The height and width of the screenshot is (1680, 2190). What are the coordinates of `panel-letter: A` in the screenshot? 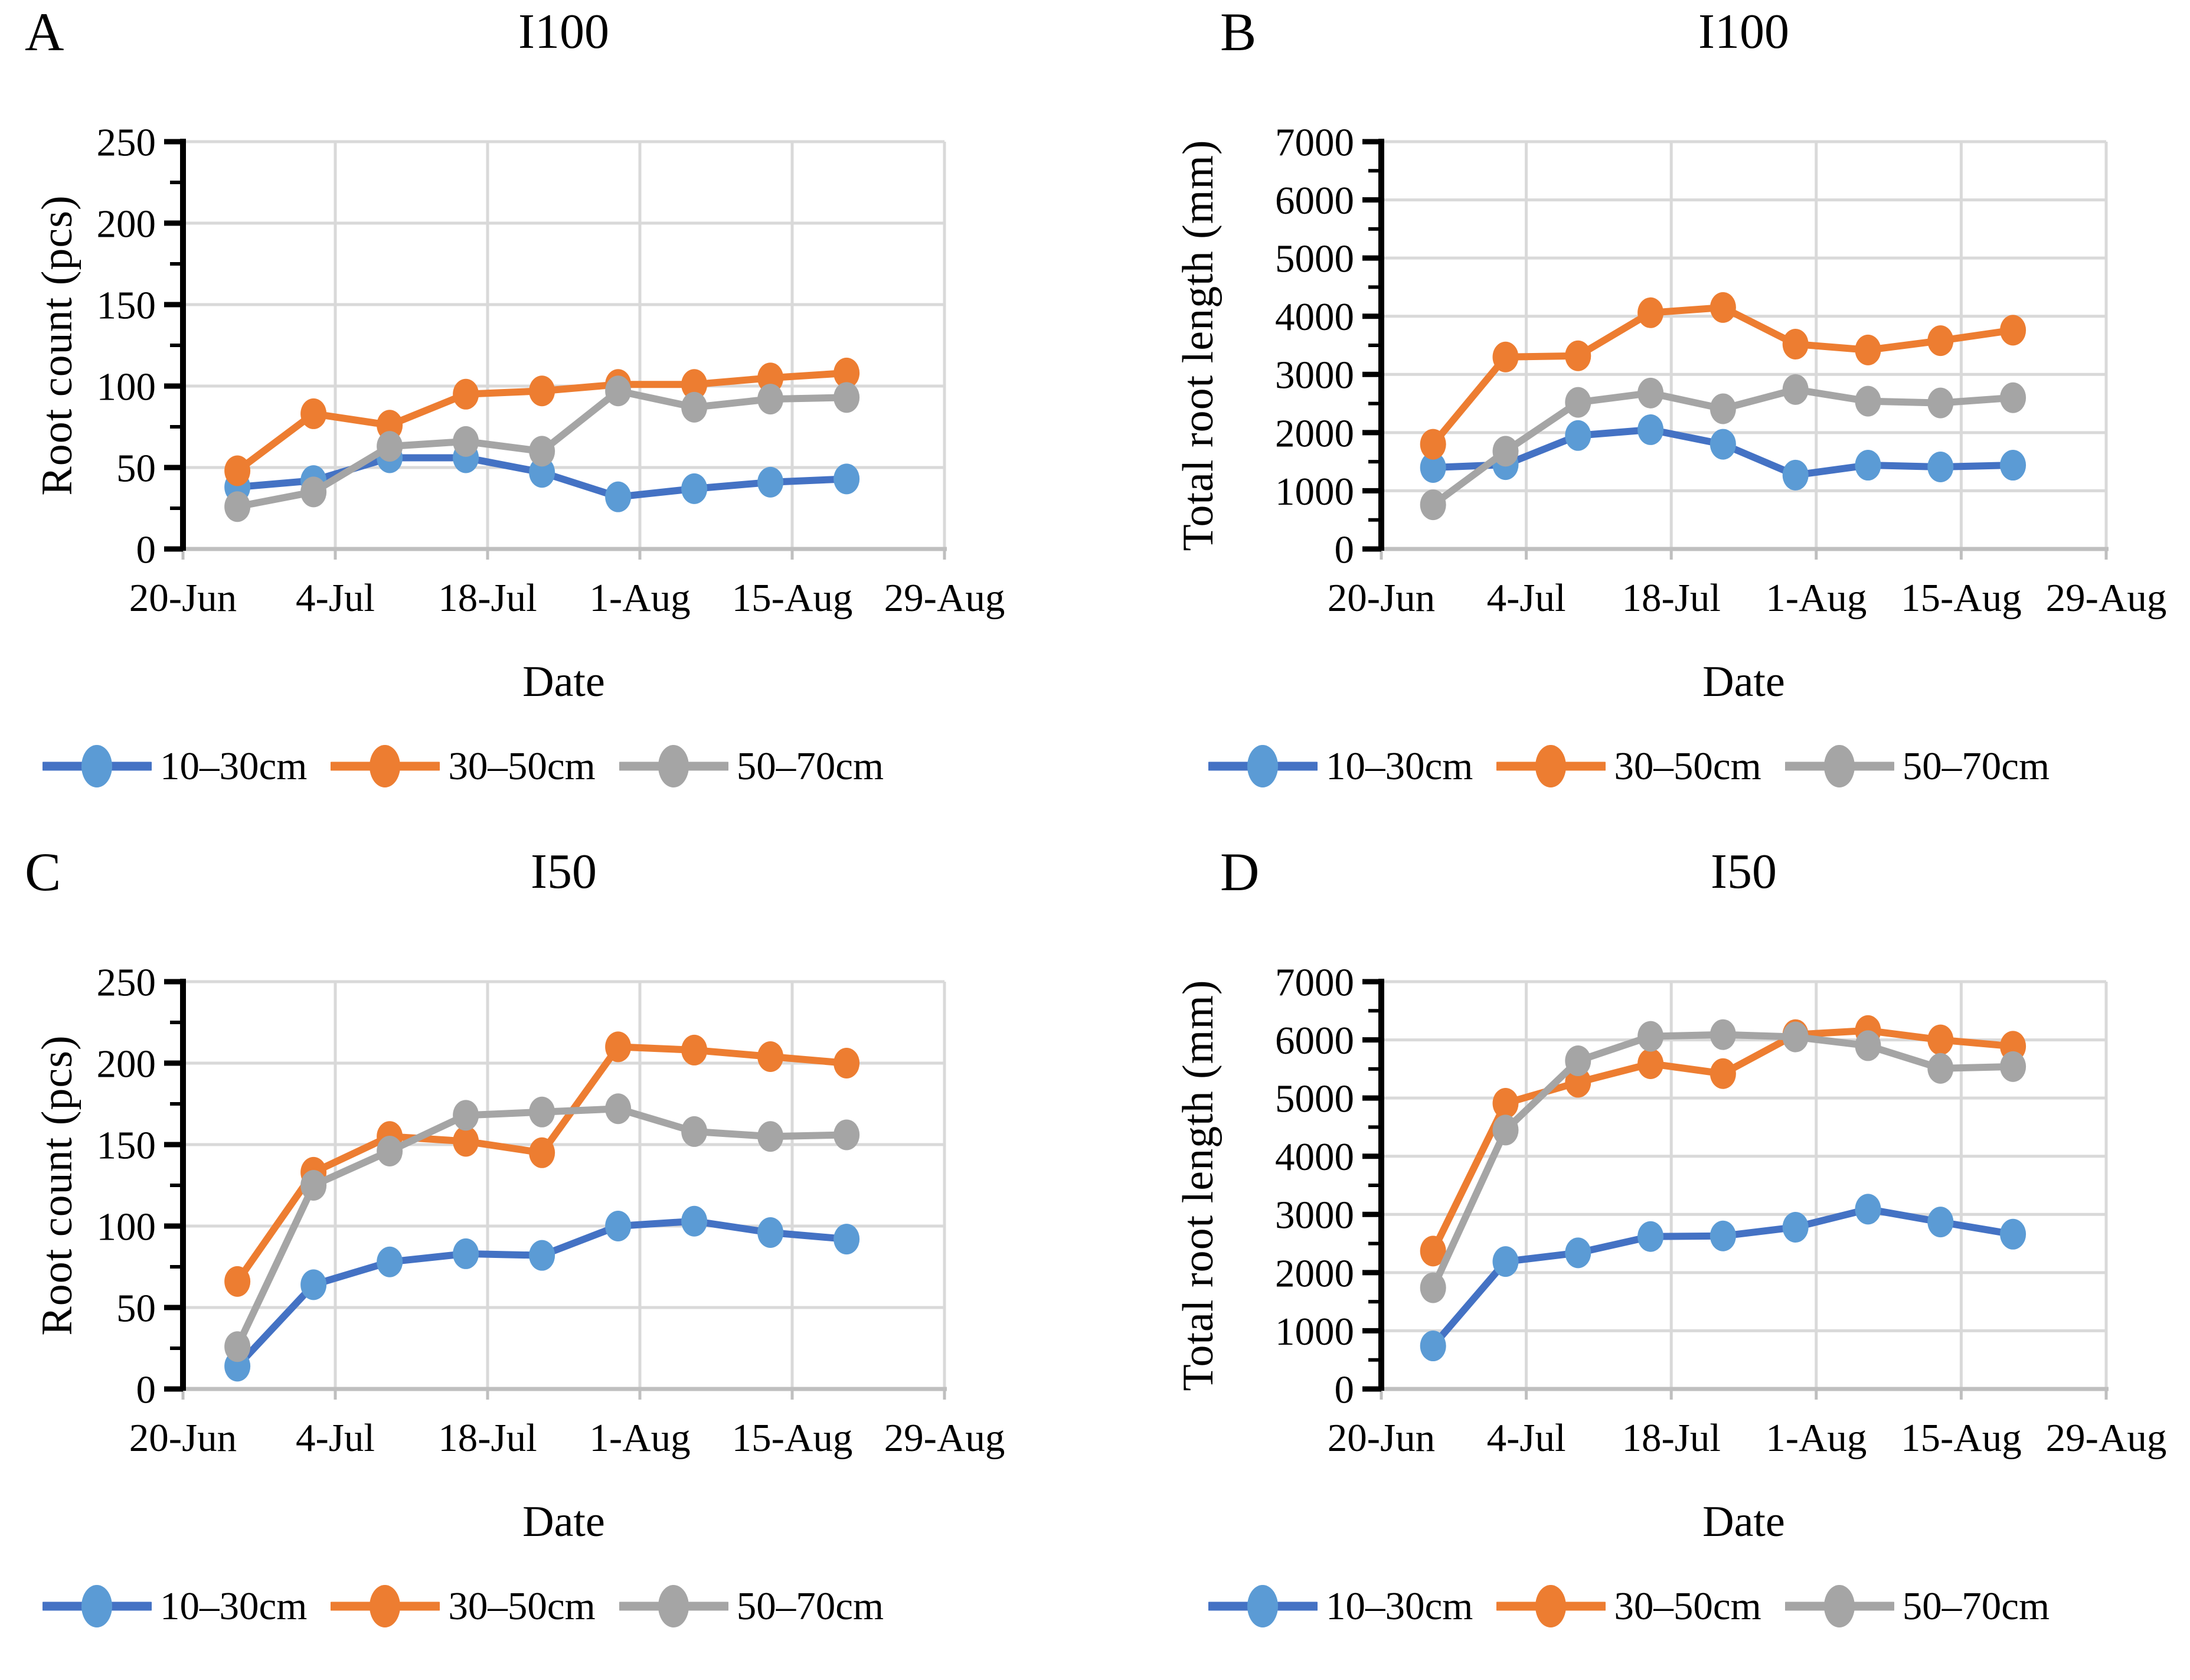 It's located at (44, 32).